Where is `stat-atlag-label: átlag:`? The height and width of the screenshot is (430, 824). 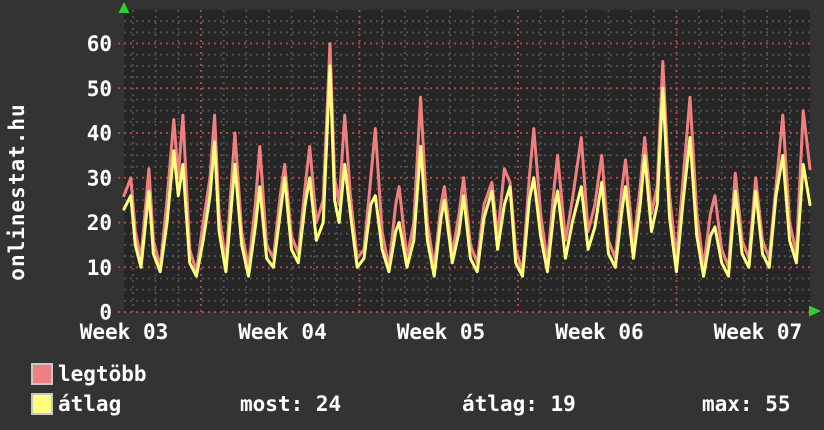 stat-atlag-label: átlag: is located at coordinates (500, 404).